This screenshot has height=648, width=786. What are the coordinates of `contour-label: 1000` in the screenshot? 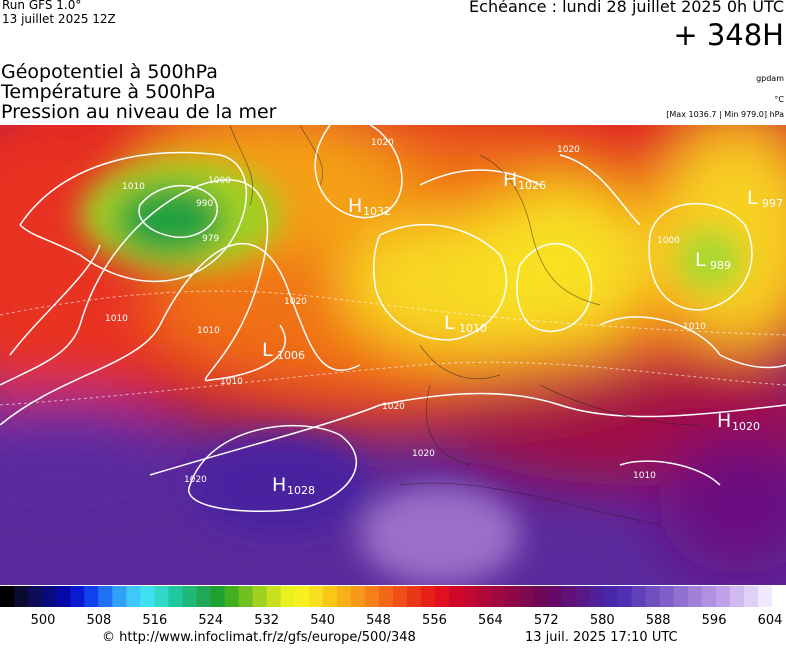 It's located at (668, 241).